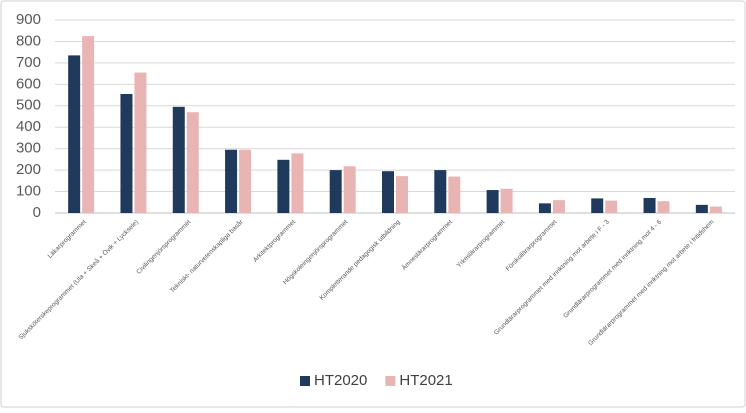 The image size is (746, 413). Describe the element at coordinates (28, 62) in the screenshot. I see `y-tick-label: 700` at that location.